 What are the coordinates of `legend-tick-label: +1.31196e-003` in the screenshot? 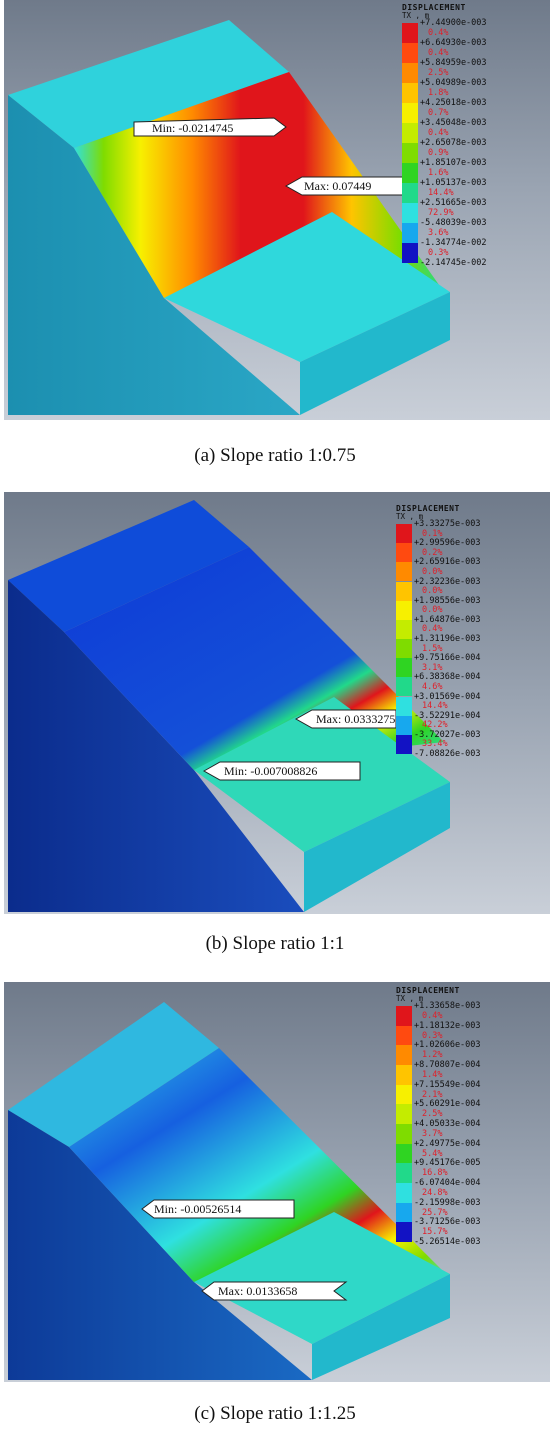 It's located at (447, 639).